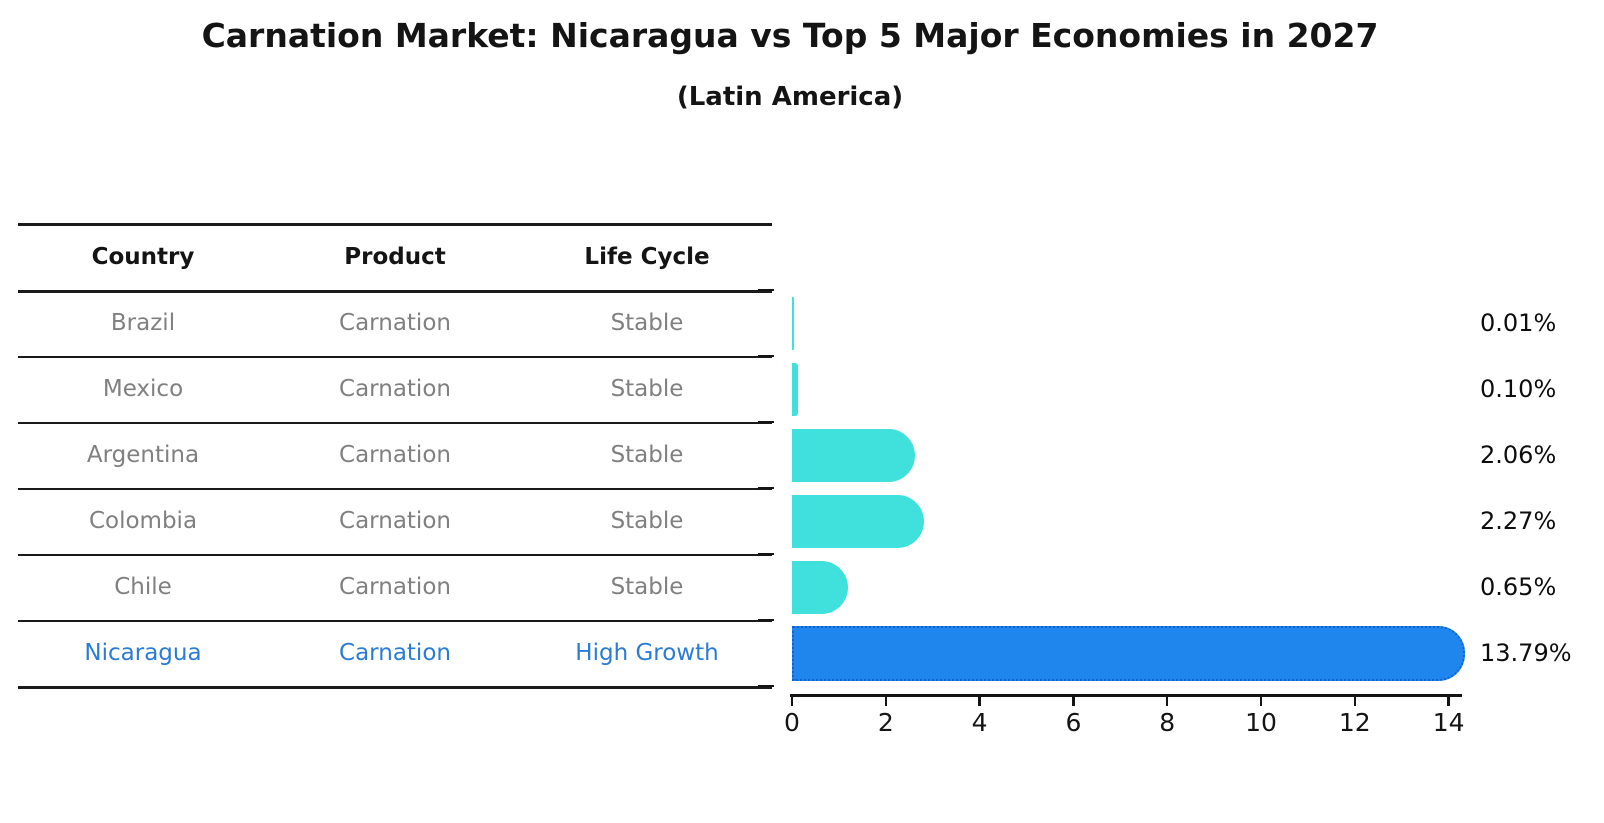 The width and height of the screenshot is (1604, 823). What do you see at coordinates (647, 653) in the screenshot?
I see `table-cell-life_cycle: High Growth` at bounding box center [647, 653].